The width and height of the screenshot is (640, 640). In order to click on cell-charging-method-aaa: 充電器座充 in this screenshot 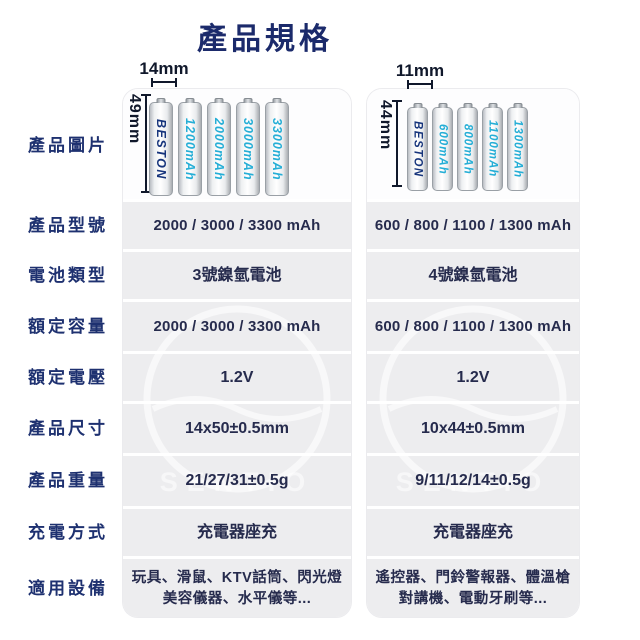, I will do `click(473, 531)`.